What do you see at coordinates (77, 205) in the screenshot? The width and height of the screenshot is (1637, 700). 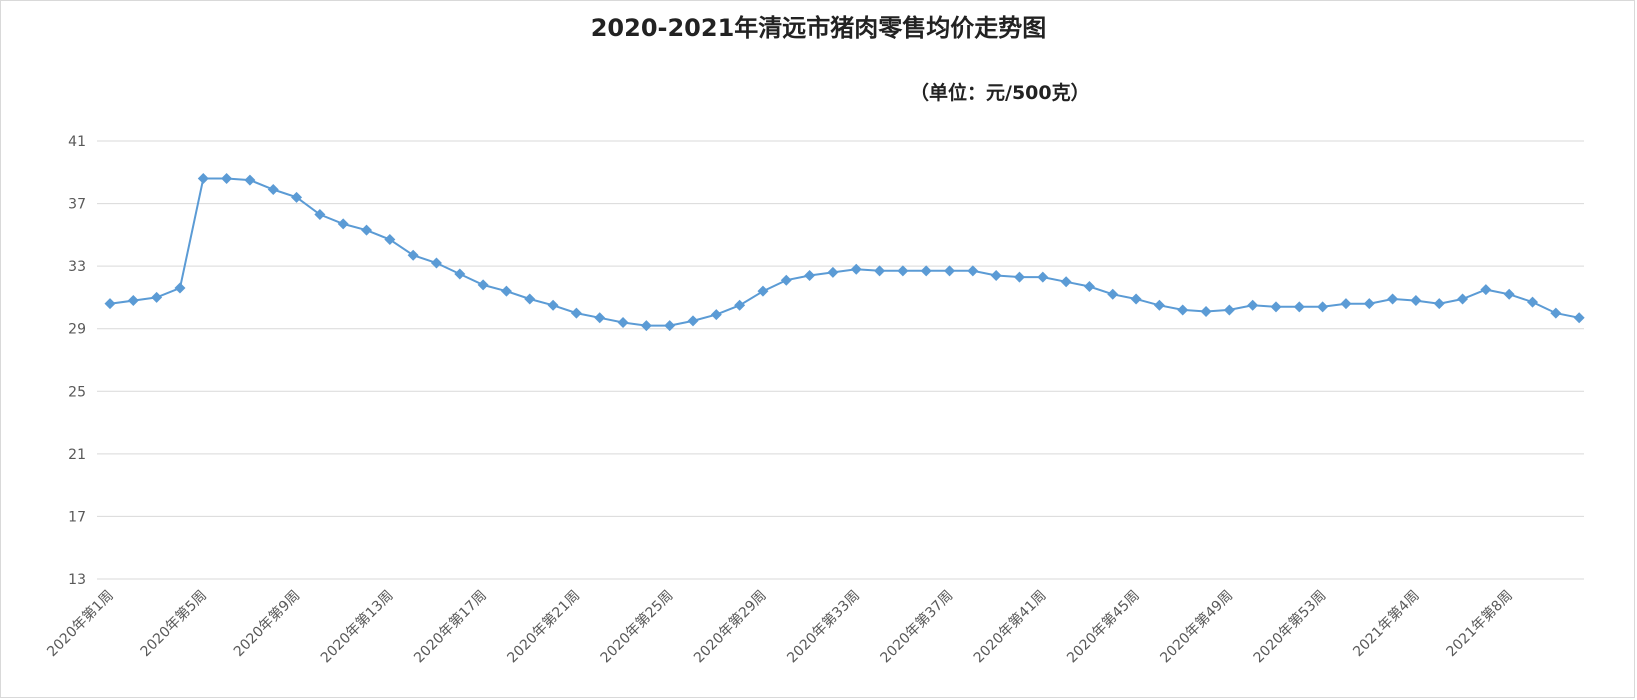 I see `y-tick-label: 37` at bounding box center [77, 205].